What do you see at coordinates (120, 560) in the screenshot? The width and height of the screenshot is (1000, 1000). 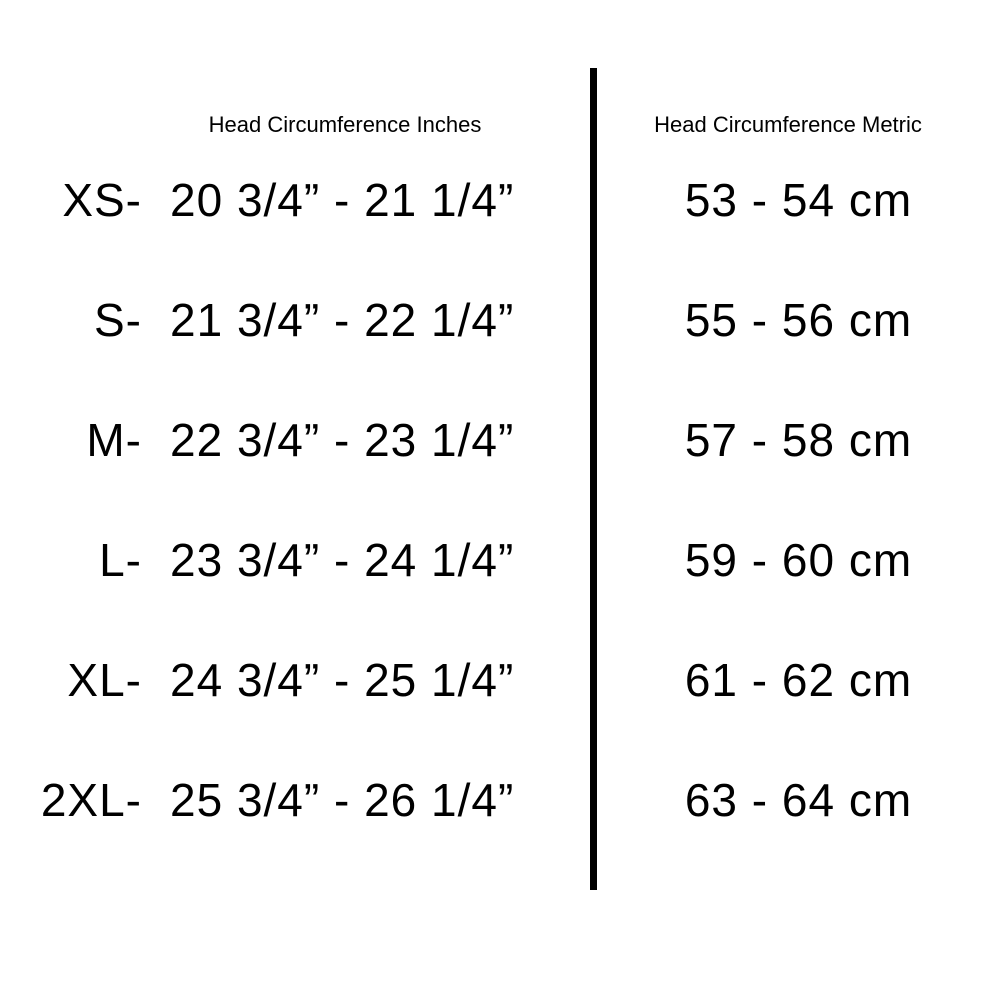 I see `size-label: L-` at bounding box center [120, 560].